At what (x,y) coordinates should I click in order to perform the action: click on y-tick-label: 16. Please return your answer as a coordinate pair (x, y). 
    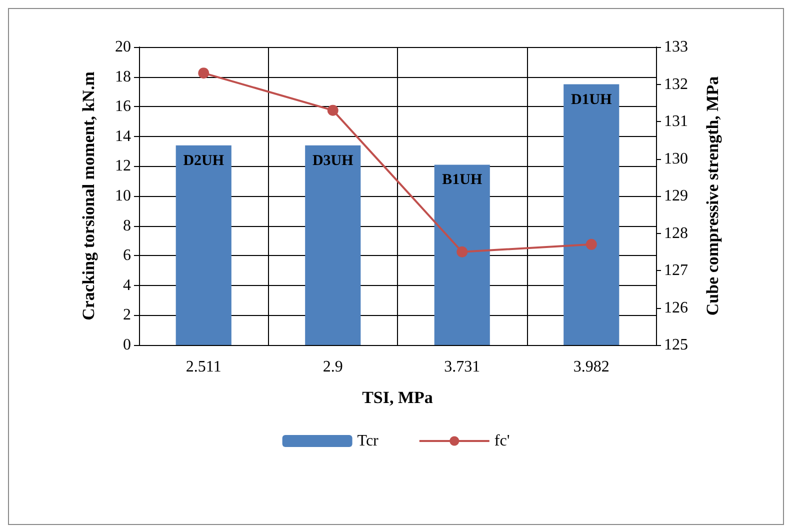
    Looking at the image, I should click on (123, 107).